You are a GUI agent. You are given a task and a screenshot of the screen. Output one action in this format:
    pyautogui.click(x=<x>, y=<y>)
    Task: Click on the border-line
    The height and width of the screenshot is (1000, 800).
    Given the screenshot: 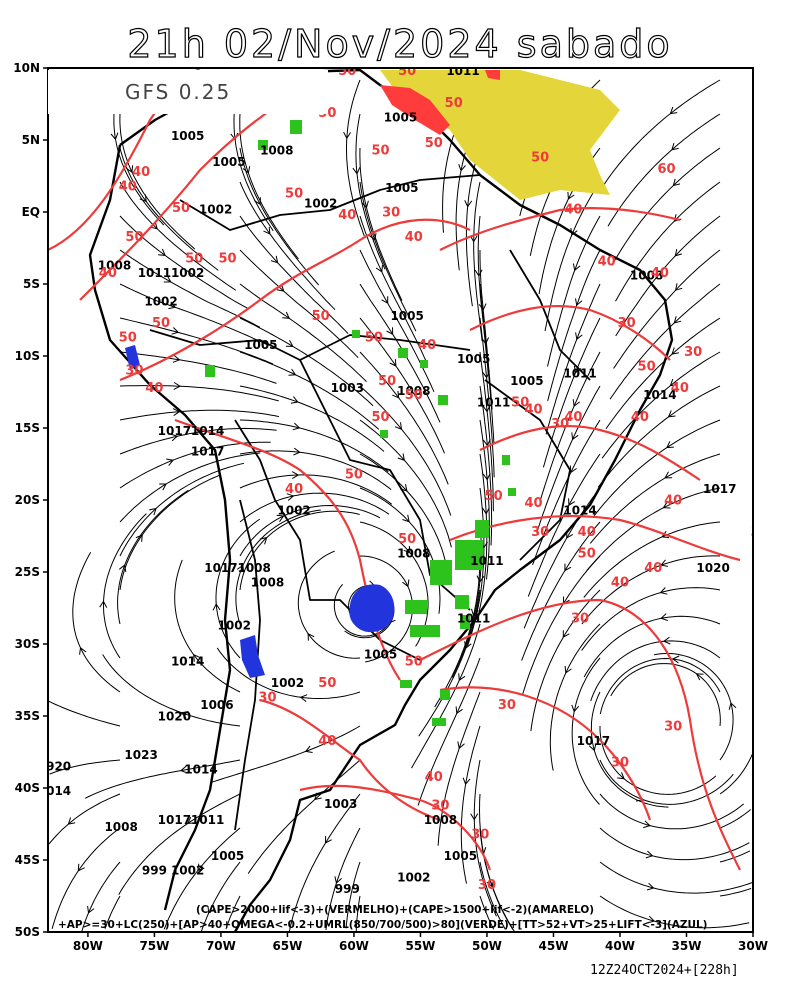 What is the action you would take?
    pyautogui.click(x=327, y=540)
    